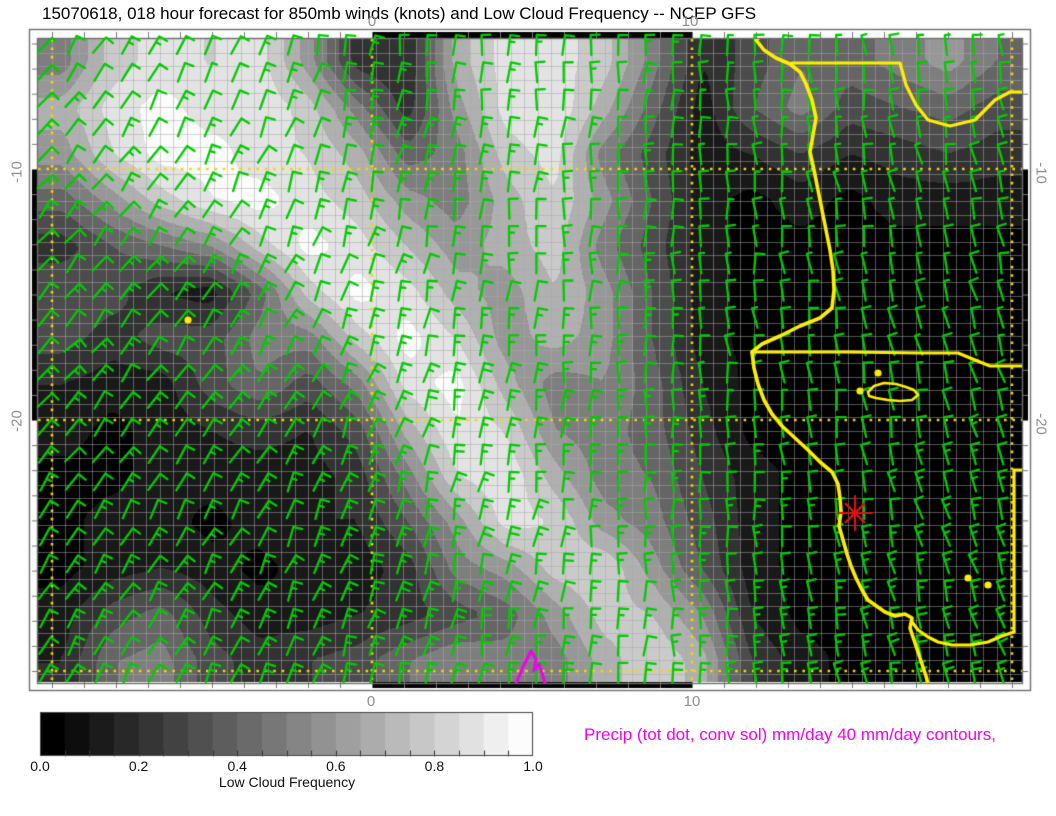 This screenshot has width=1056, height=816. What do you see at coordinates (434, 766) in the screenshot?
I see `colorbar-tick-0.8: 0.8` at bounding box center [434, 766].